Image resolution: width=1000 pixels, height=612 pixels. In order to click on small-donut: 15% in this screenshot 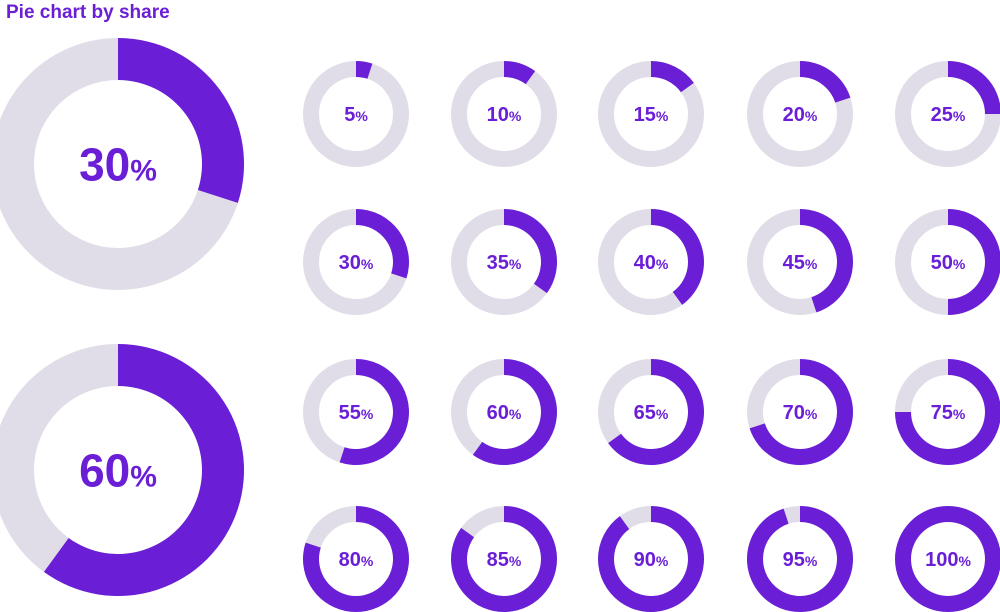, I will do `click(651, 114)`.